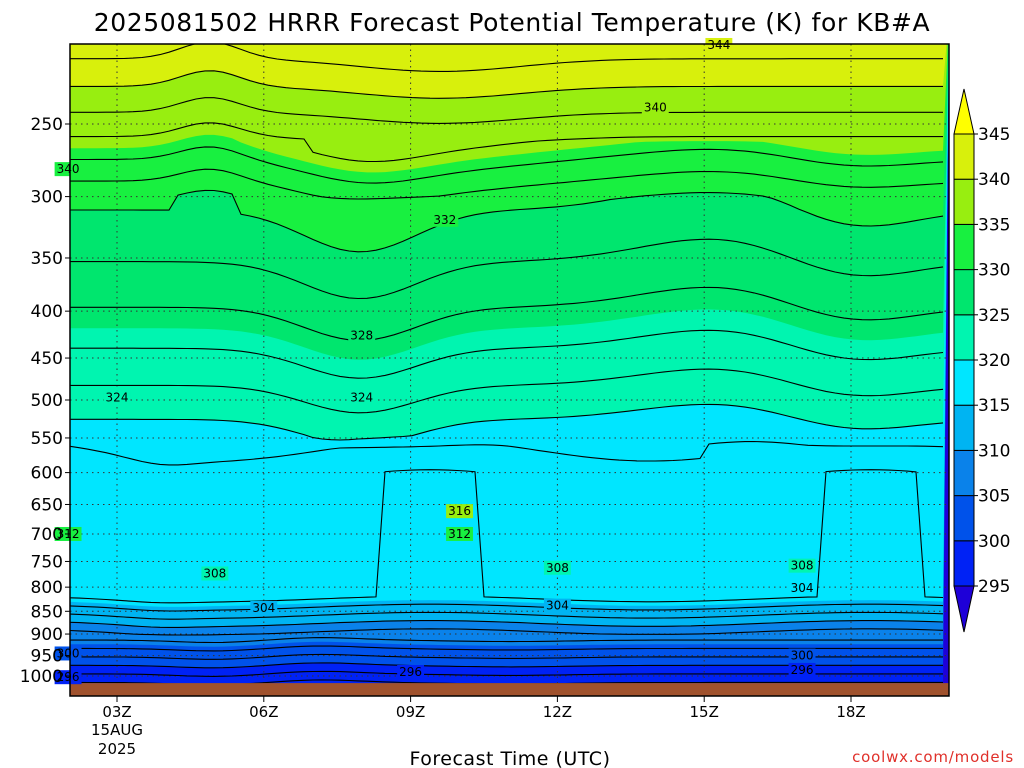 The height and width of the screenshot is (768, 1024). Describe the element at coordinates (47, 125) in the screenshot. I see `y-tick-label: 250` at that location.